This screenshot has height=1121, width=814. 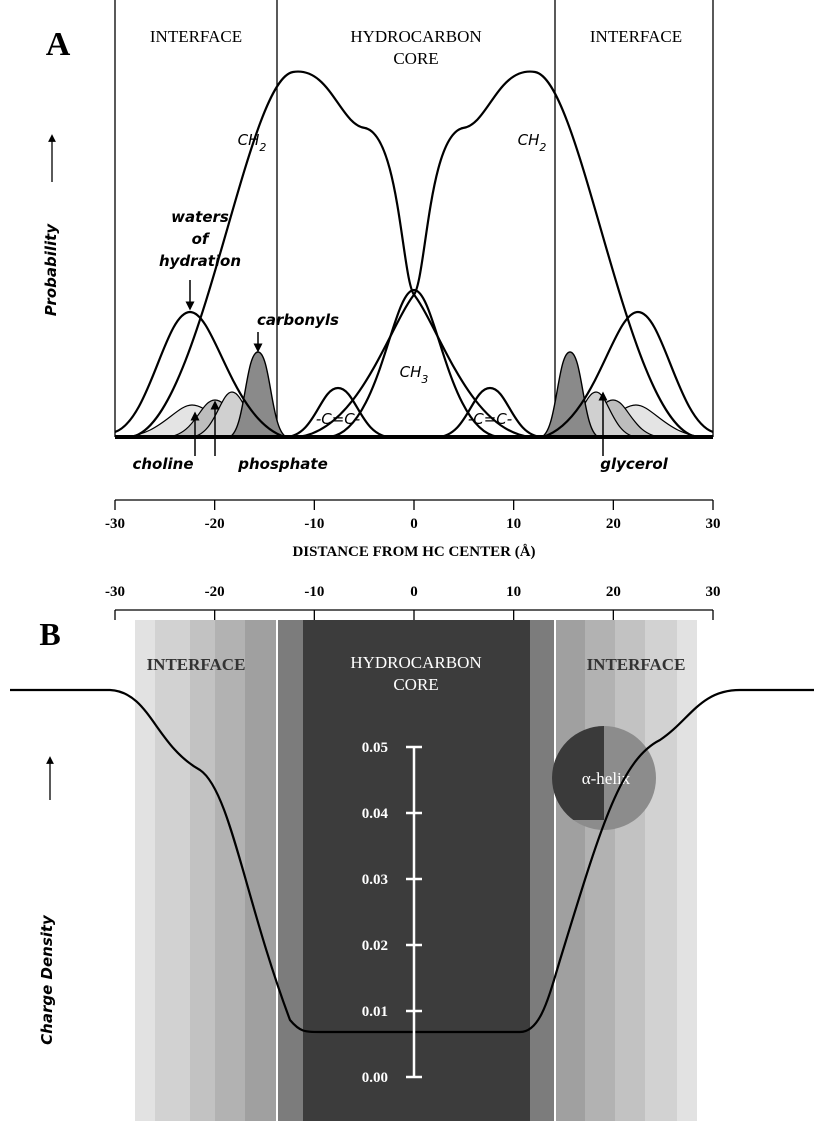 I want to click on scale-tick-label: 0.01, so click(x=375, y=1012).